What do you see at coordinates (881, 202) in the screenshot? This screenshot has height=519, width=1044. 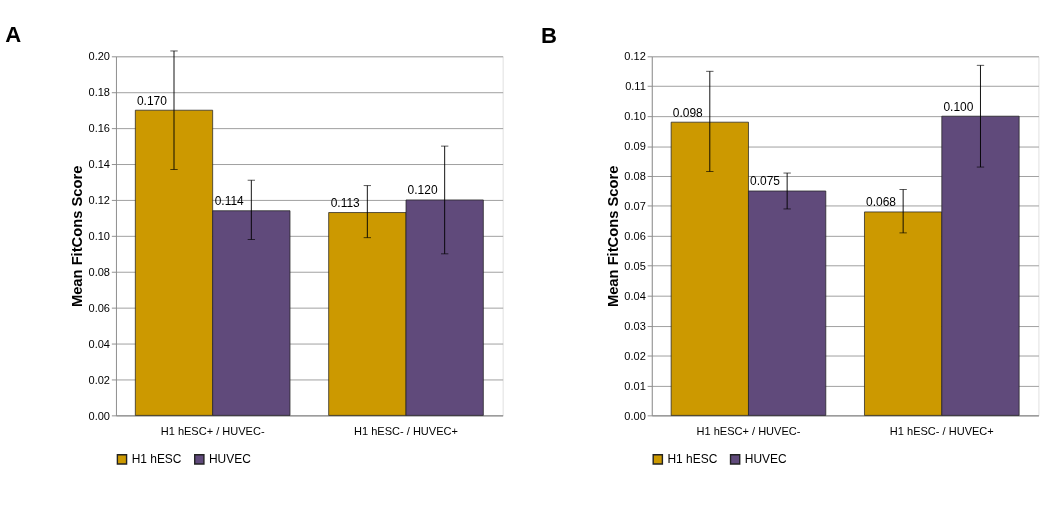 I see `data-label: 0.068` at bounding box center [881, 202].